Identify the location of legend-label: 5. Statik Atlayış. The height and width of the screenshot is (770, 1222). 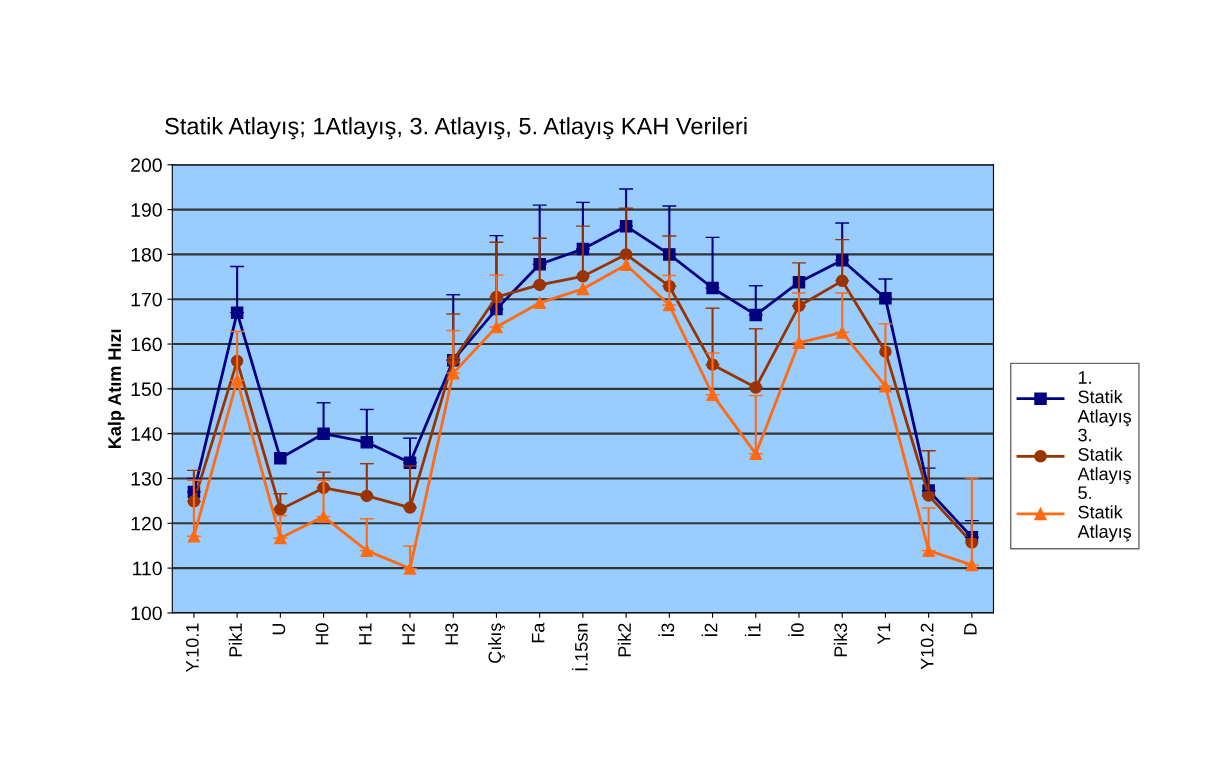
(1104, 514).